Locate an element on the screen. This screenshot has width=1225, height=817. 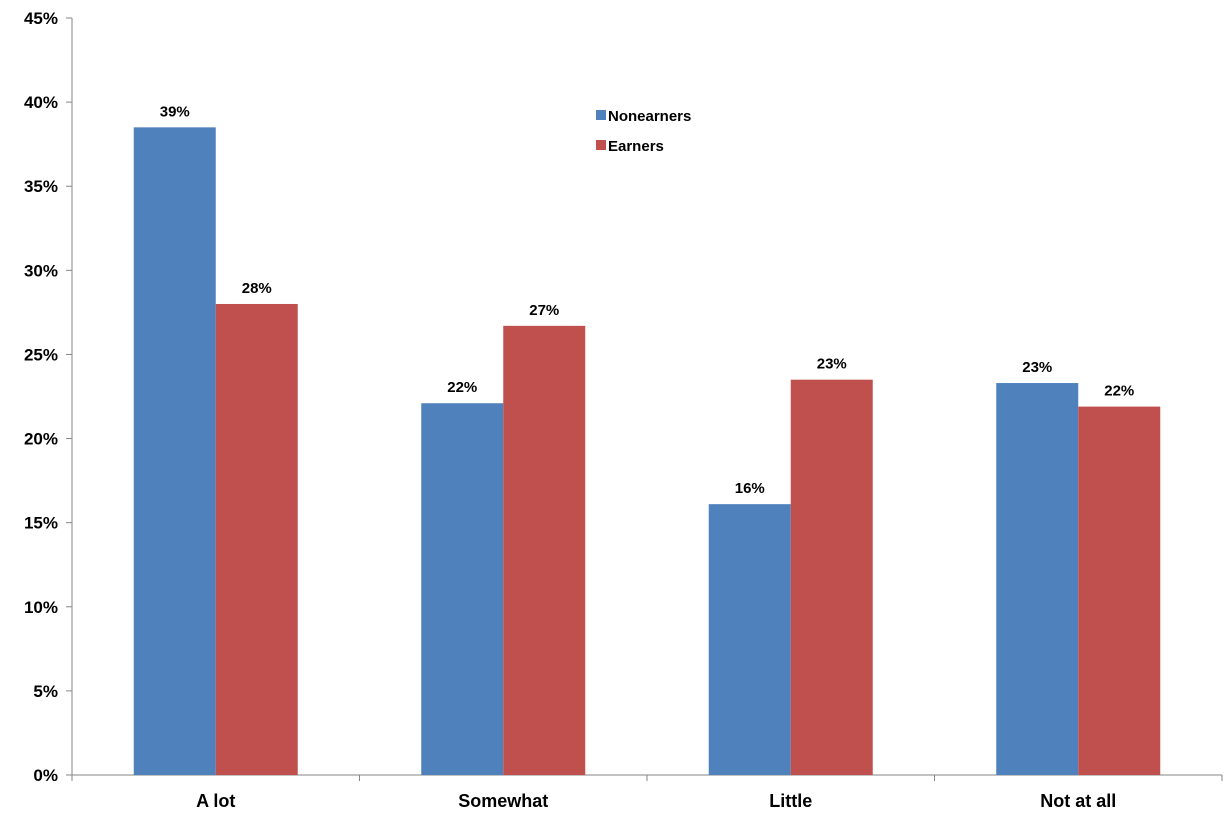
data-label: 16% is located at coordinates (750, 488).